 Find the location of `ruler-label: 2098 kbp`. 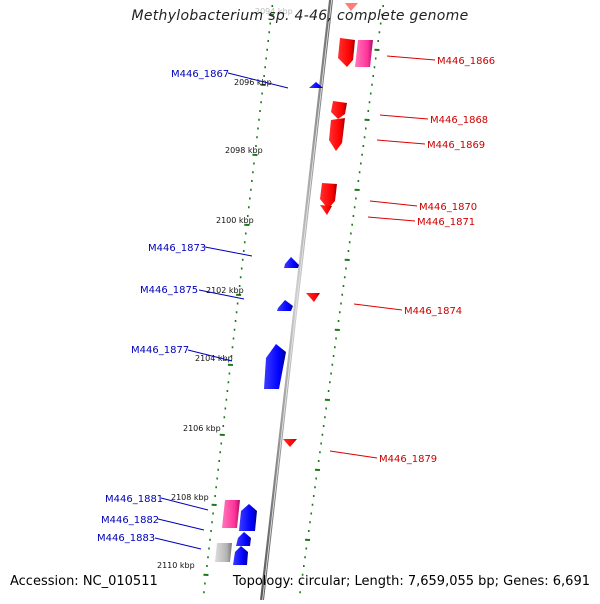

ruler-label: 2098 kbp is located at coordinates (244, 150).